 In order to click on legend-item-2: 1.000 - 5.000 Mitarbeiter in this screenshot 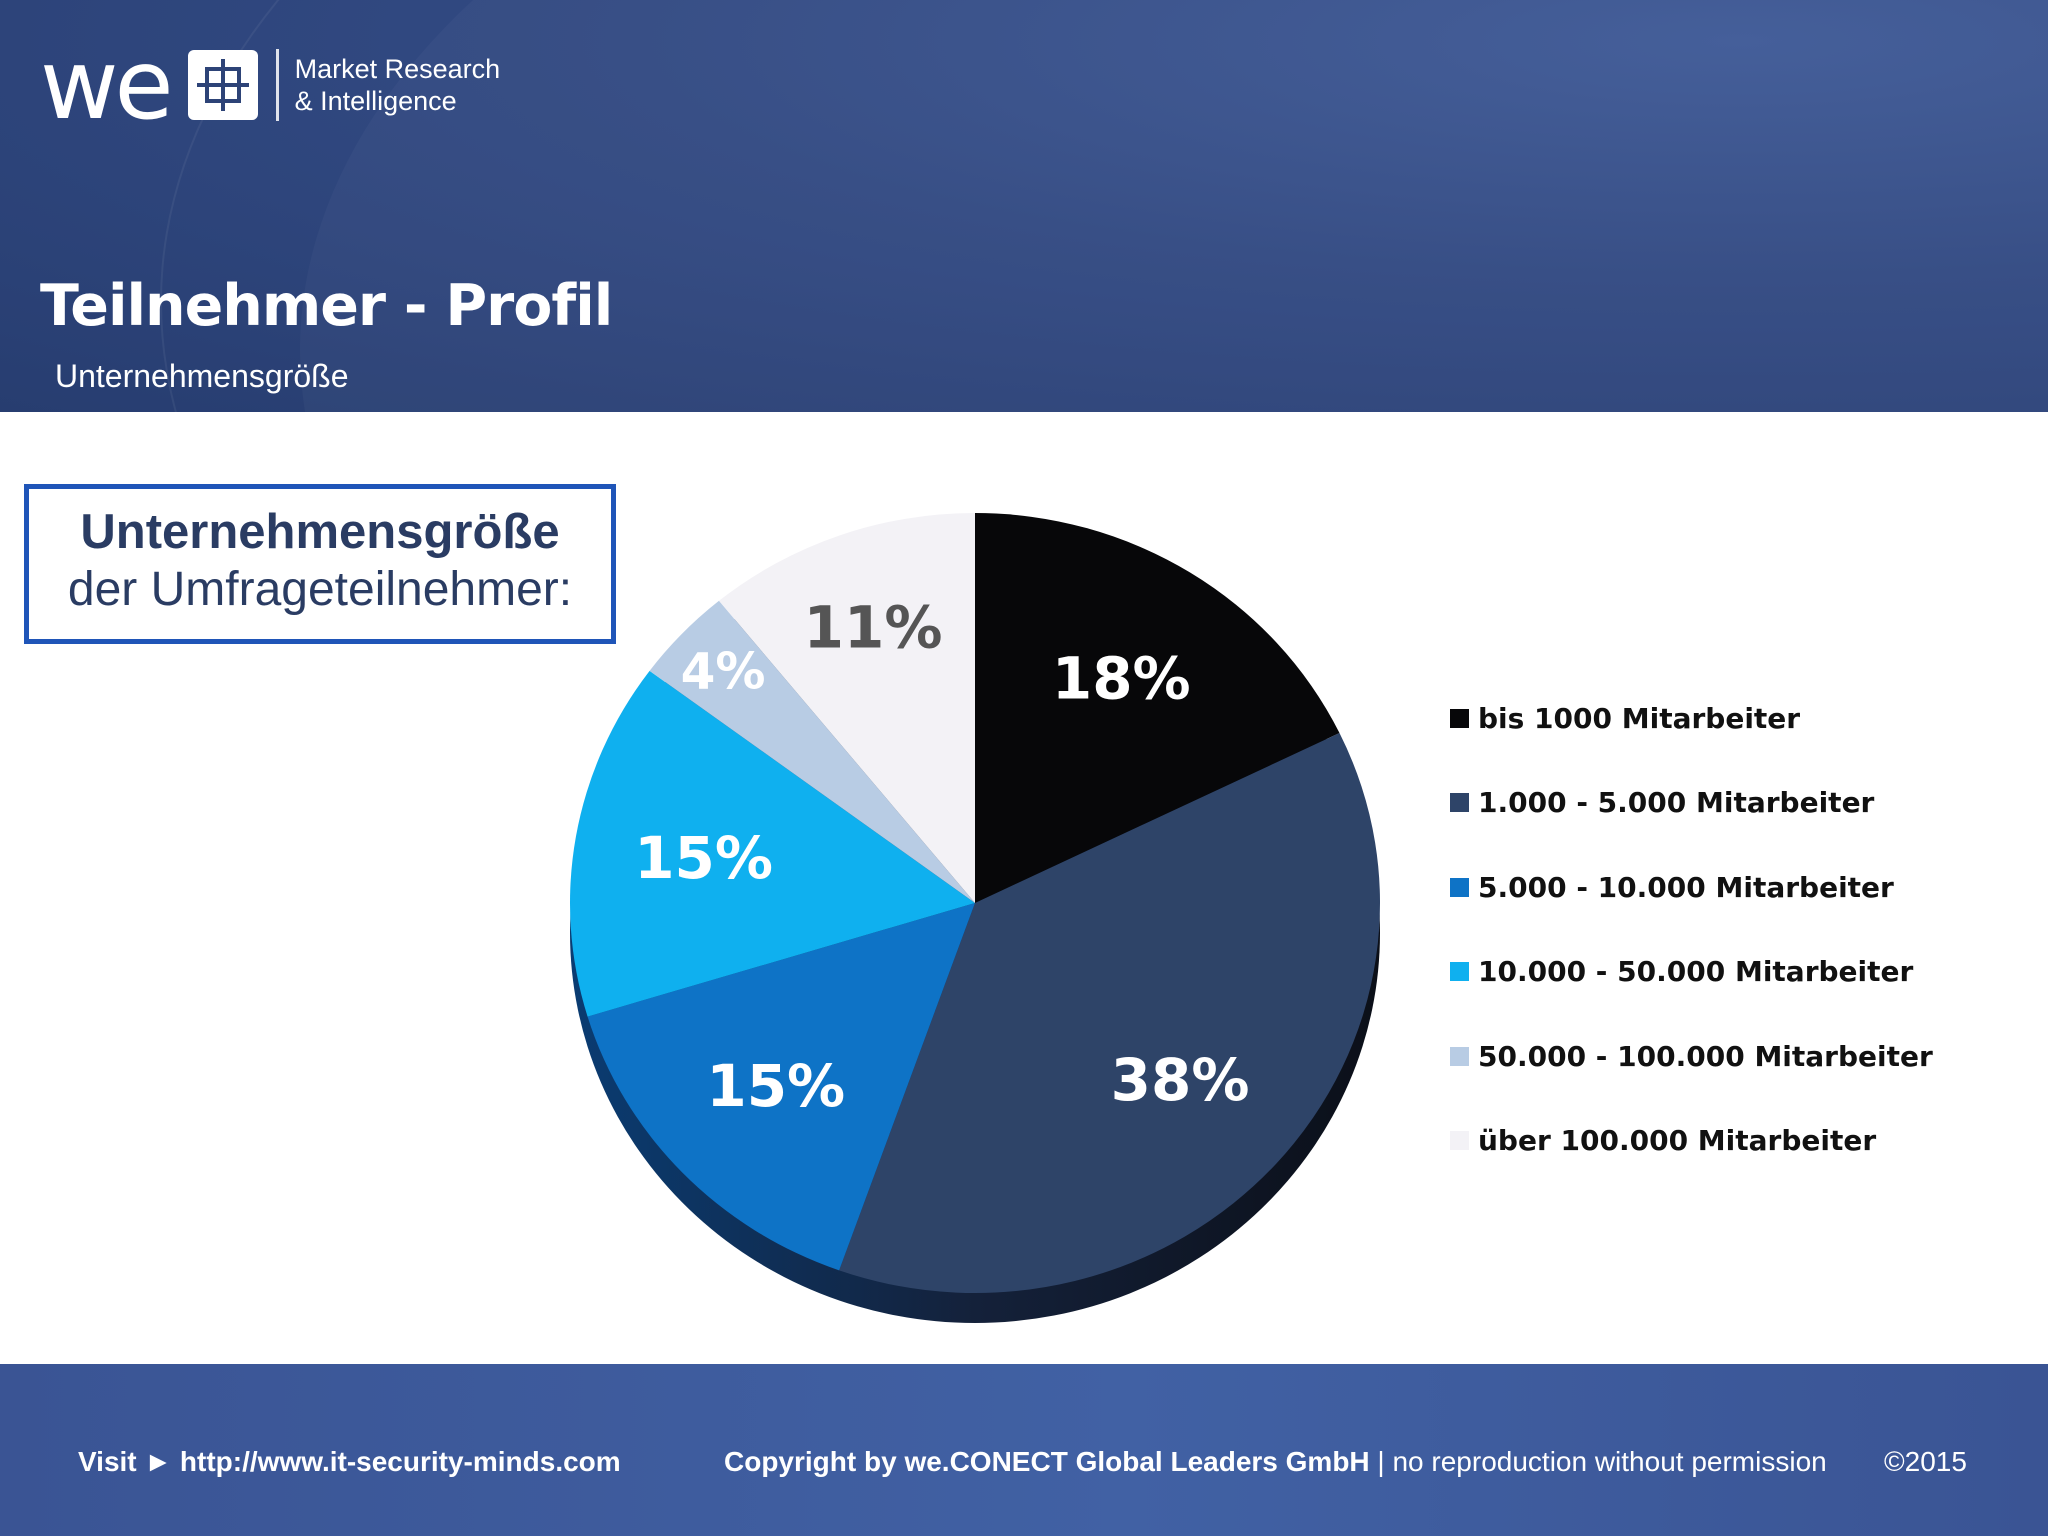, I will do `click(1691, 803)`.